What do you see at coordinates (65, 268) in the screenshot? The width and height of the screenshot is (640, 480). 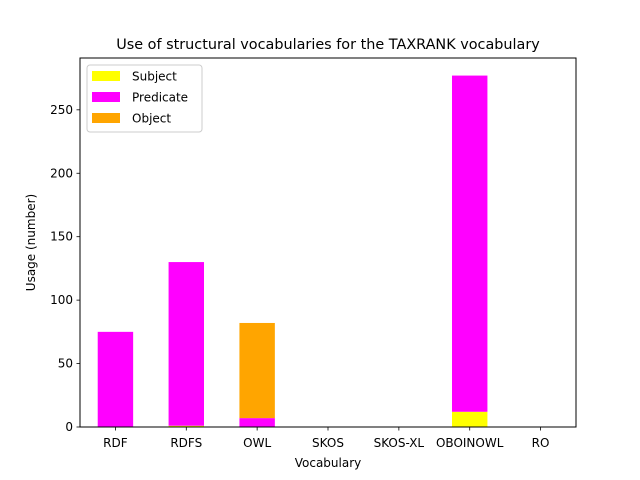 I see `y-axis: 0 50 100 150 200 250` at bounding box center [65, 268].